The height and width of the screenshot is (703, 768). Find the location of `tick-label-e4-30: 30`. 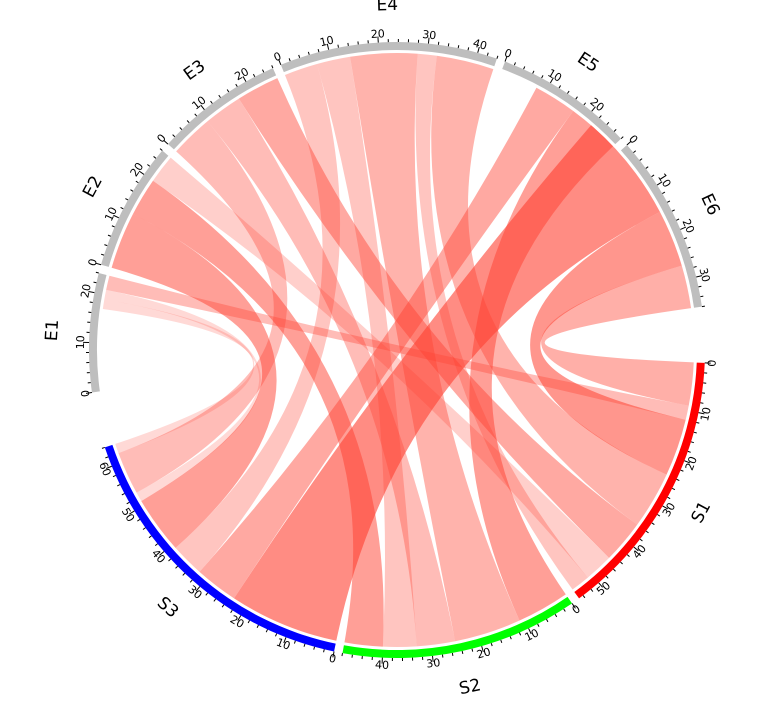

tick-label-e4-30: 30 is located at coordinates (429, 35).